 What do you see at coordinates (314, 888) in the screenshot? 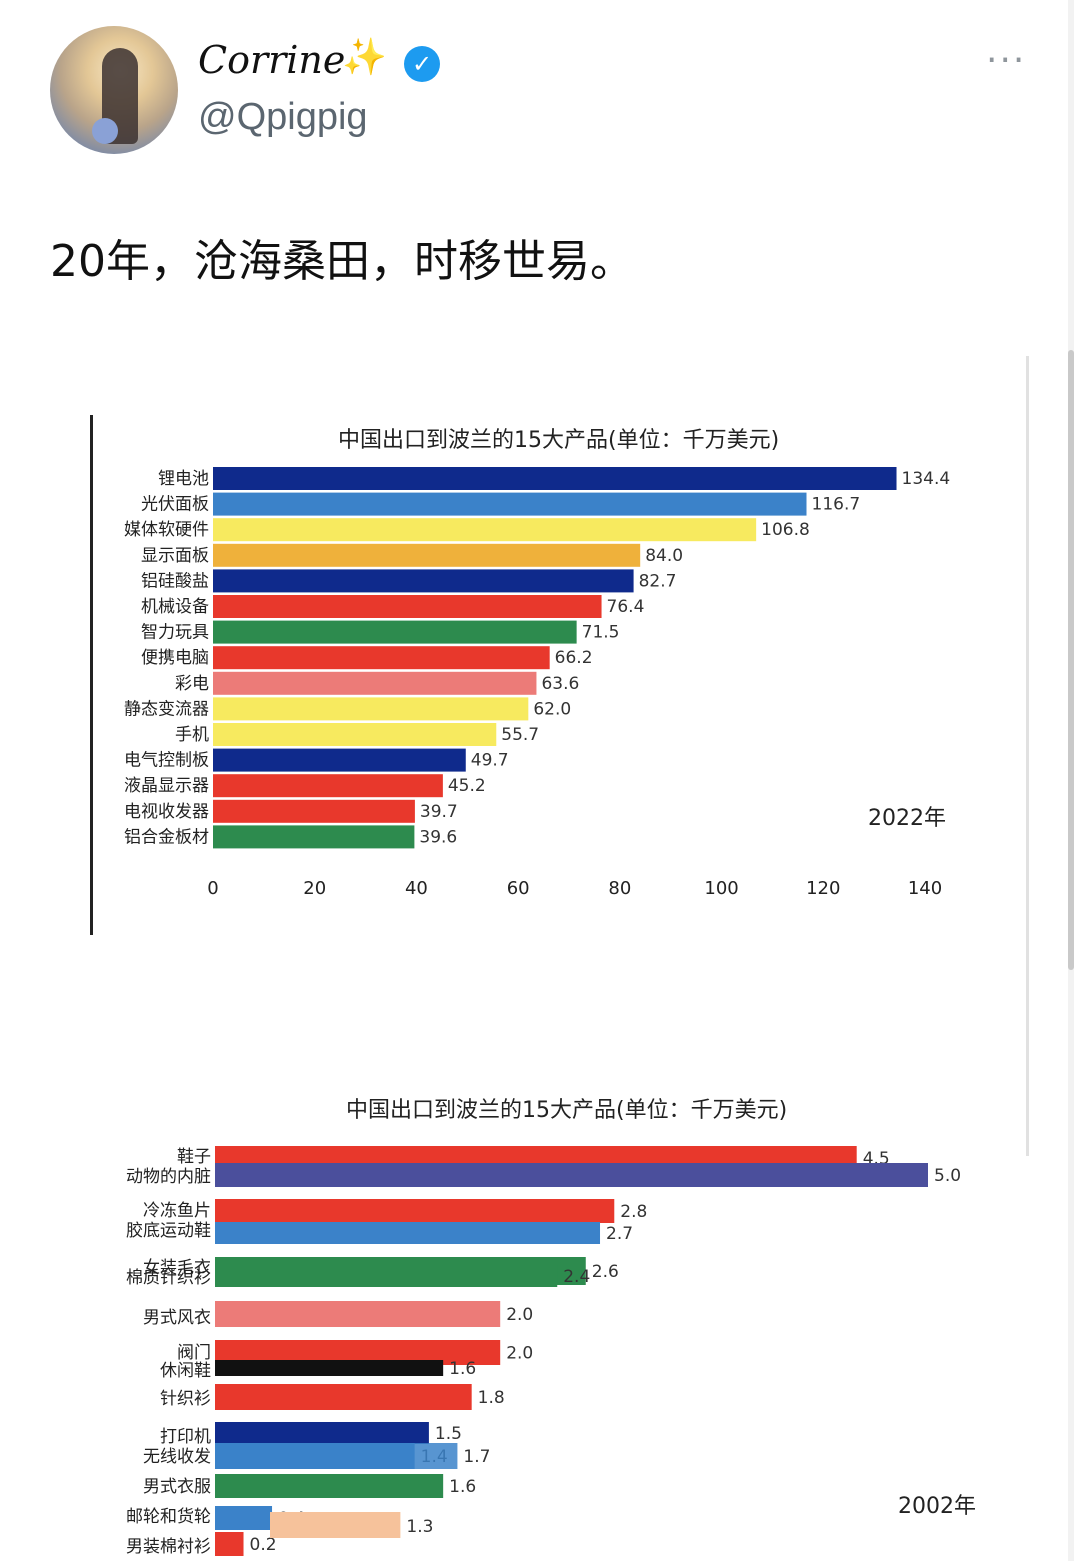
I see `x-tick-label: 20` at bounding box center [314, 888].